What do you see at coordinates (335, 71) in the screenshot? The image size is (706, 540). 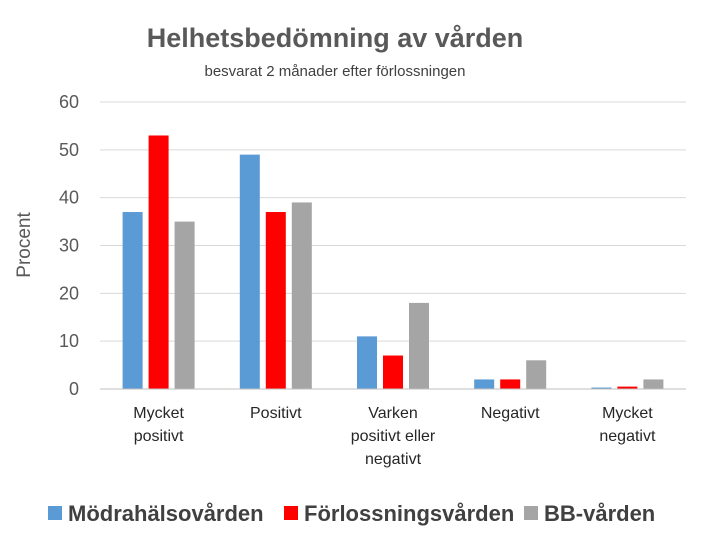 I see `chart-subtitle: besvarat 2 månader efter förlossningen` at bounding box center [335, 71].